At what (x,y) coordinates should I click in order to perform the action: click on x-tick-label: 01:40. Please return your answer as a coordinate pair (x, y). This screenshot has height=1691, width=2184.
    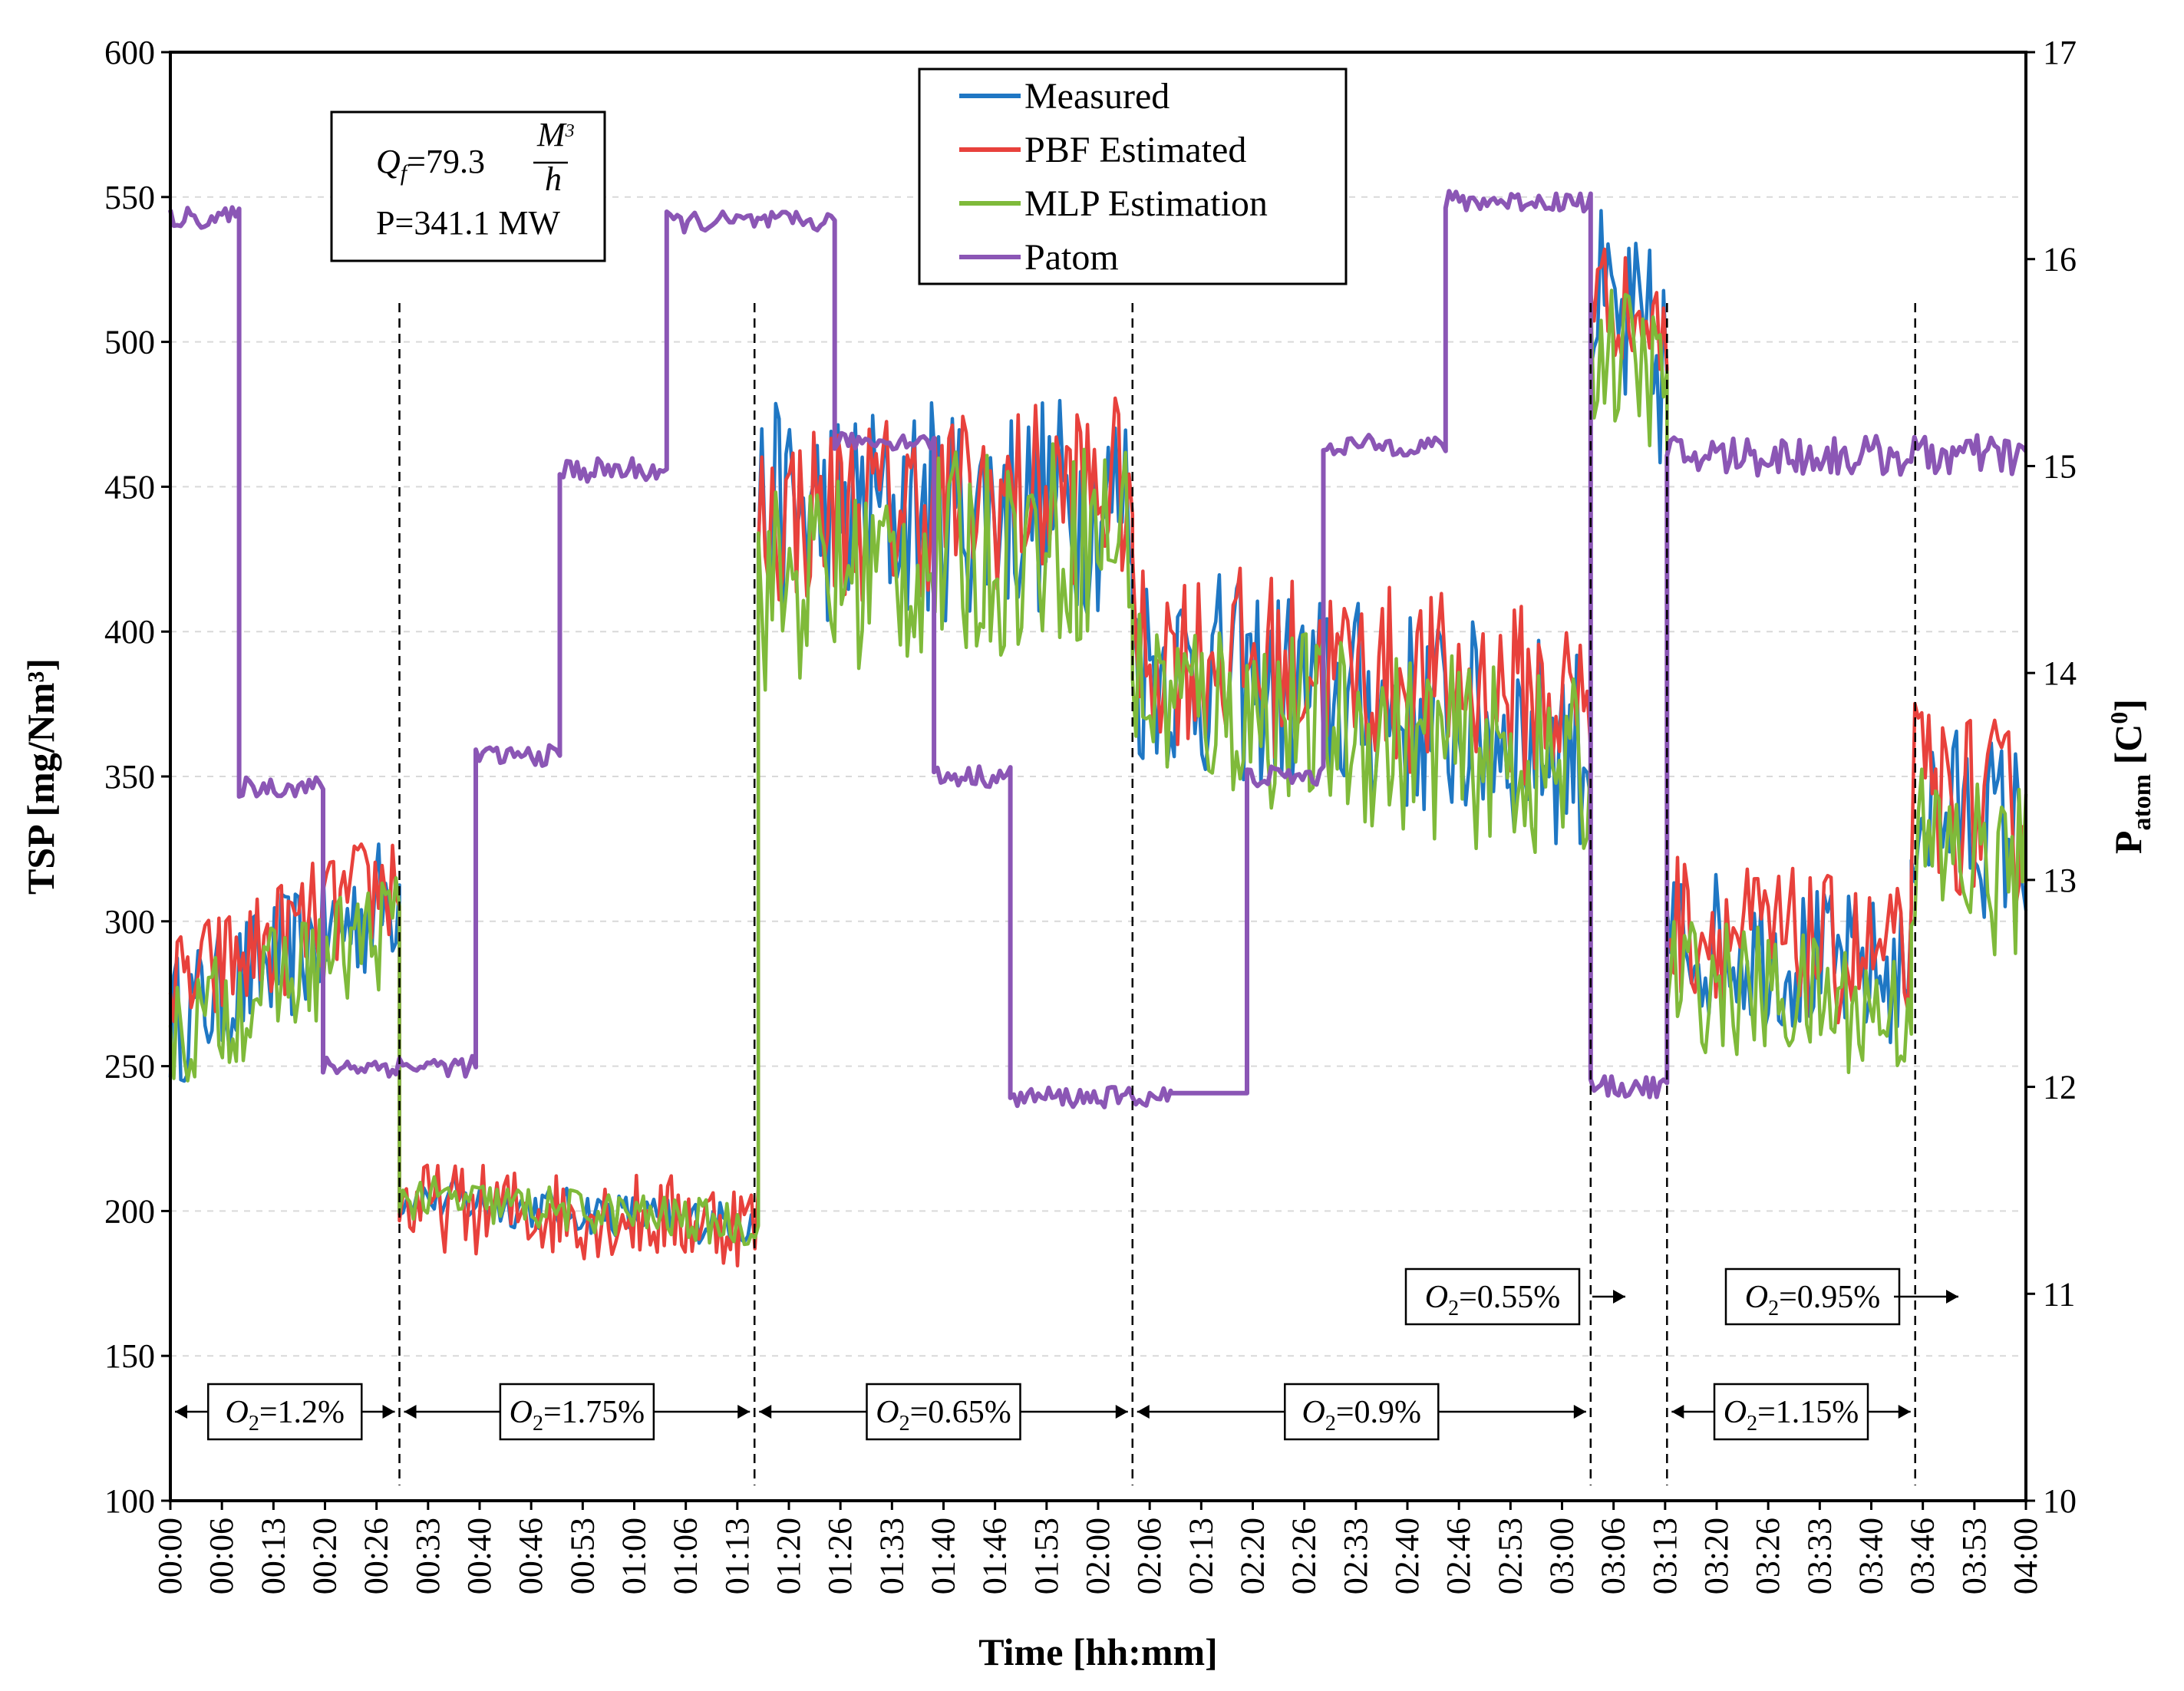
    Looking at the image, I should click on (943, 1556).